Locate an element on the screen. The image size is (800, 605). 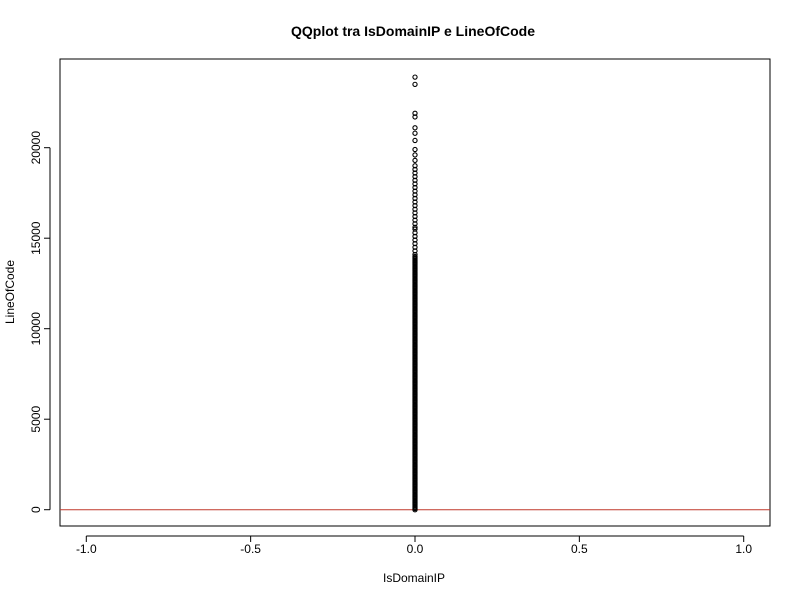
y-axis: 0 5000 10000 15000 20000 is located at coordinates (40, 322).